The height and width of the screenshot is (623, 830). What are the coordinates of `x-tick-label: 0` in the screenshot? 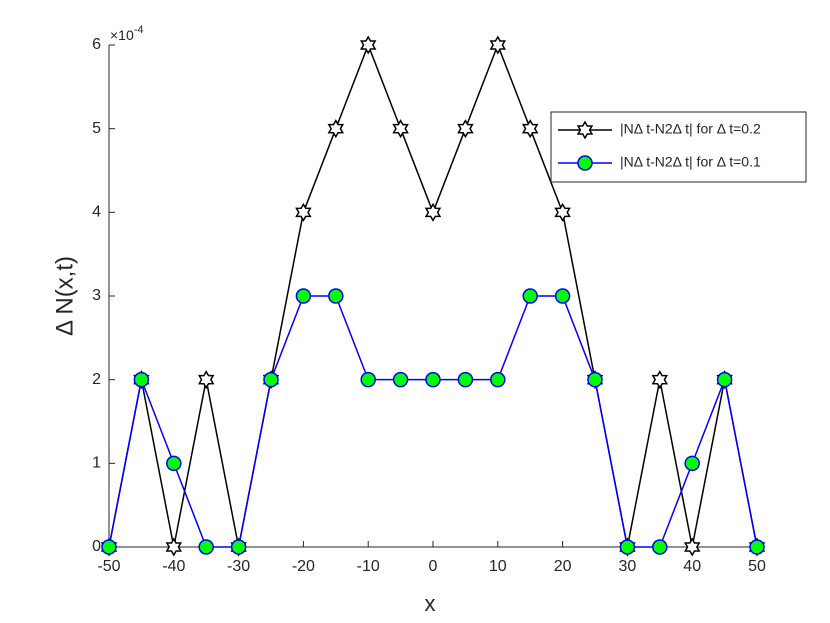 It's located at (433, 566).